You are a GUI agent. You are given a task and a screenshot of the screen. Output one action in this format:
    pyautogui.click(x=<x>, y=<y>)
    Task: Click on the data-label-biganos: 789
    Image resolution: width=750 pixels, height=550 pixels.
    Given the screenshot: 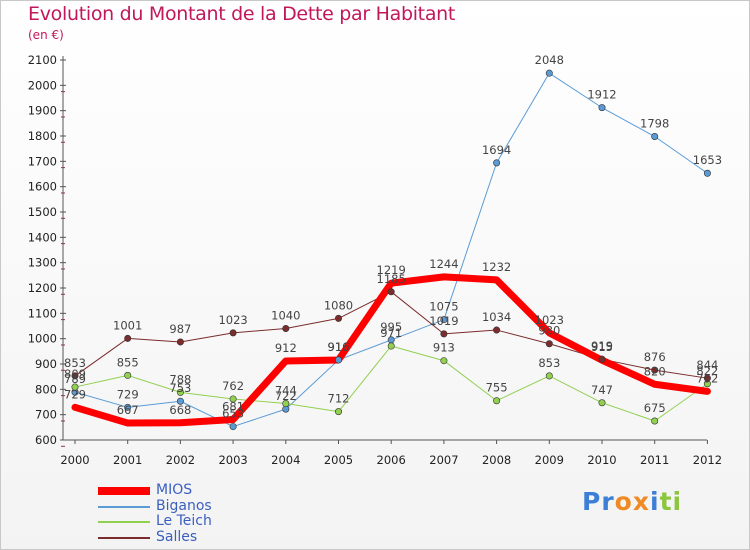 What is the action you would take?
    pyautogui.click(x=75, y=379)
    